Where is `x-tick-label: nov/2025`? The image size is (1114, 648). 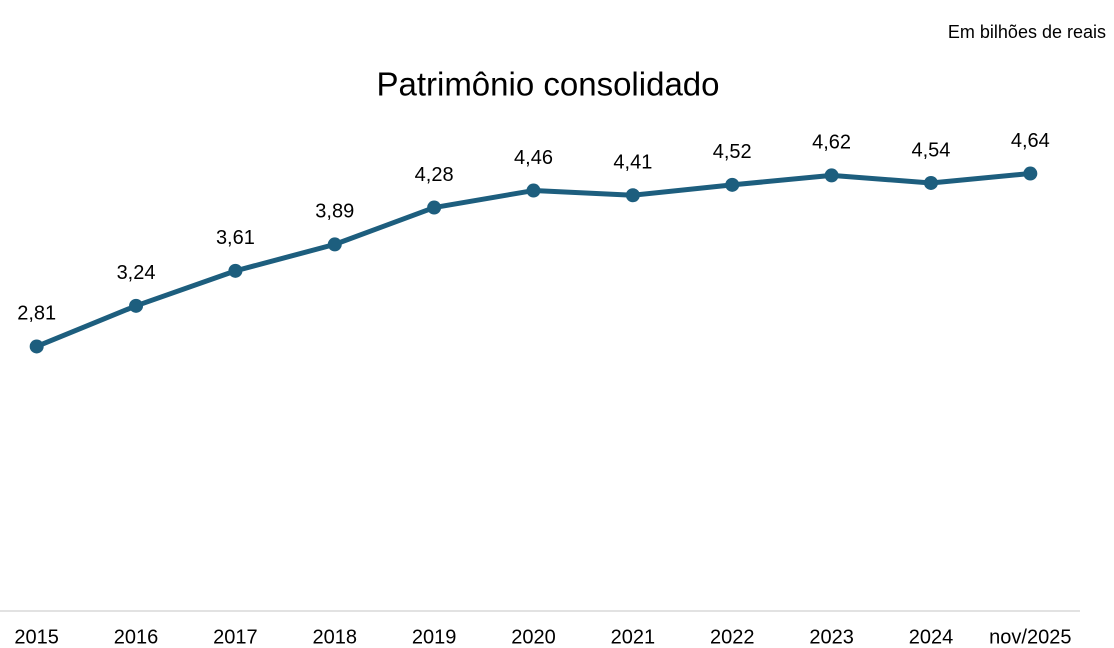
x-tick-label: nov/2025 is located at coordinates (1030, 637).